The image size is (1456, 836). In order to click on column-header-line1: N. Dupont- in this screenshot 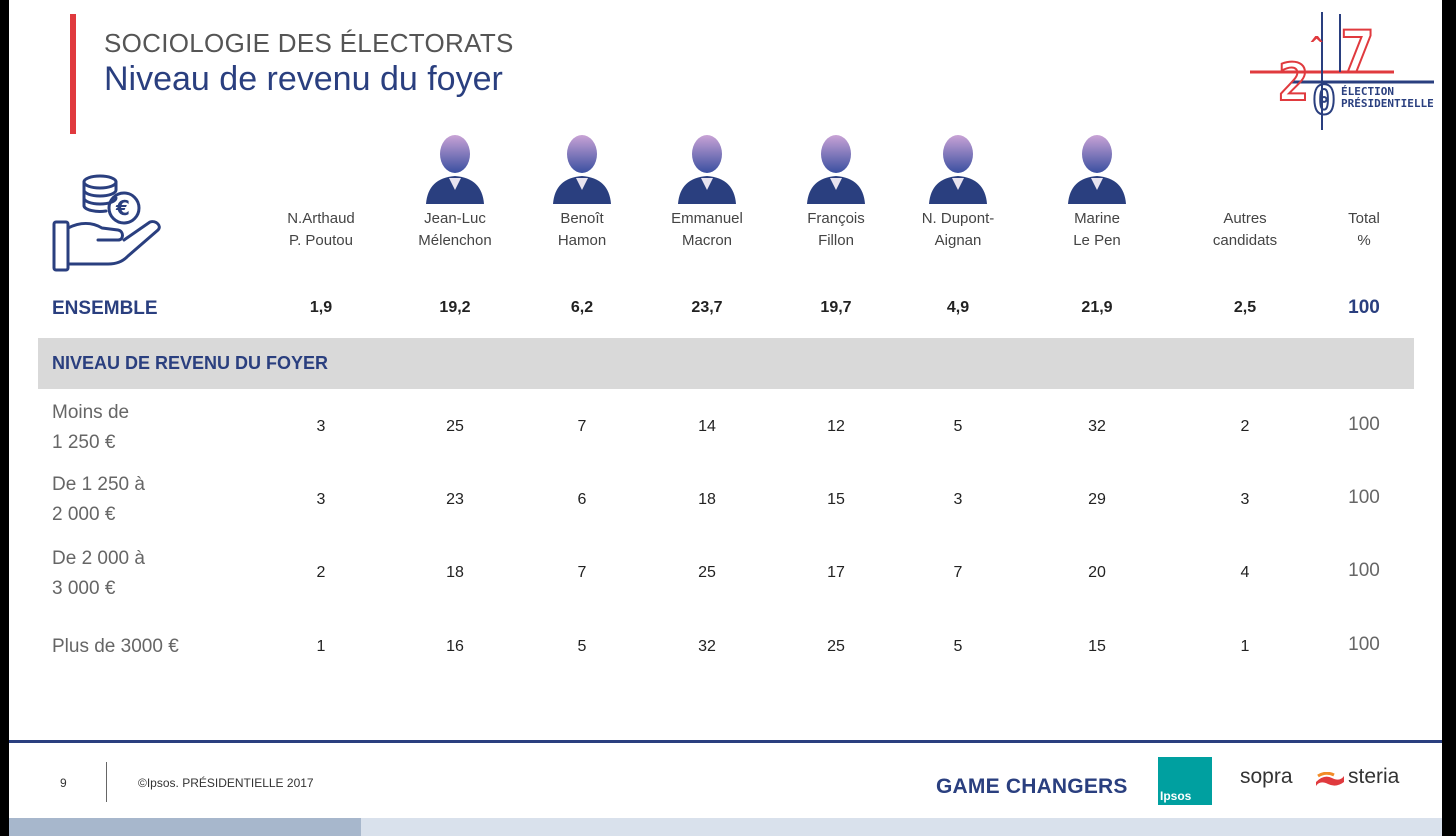, I will do `click(958, 218)`.